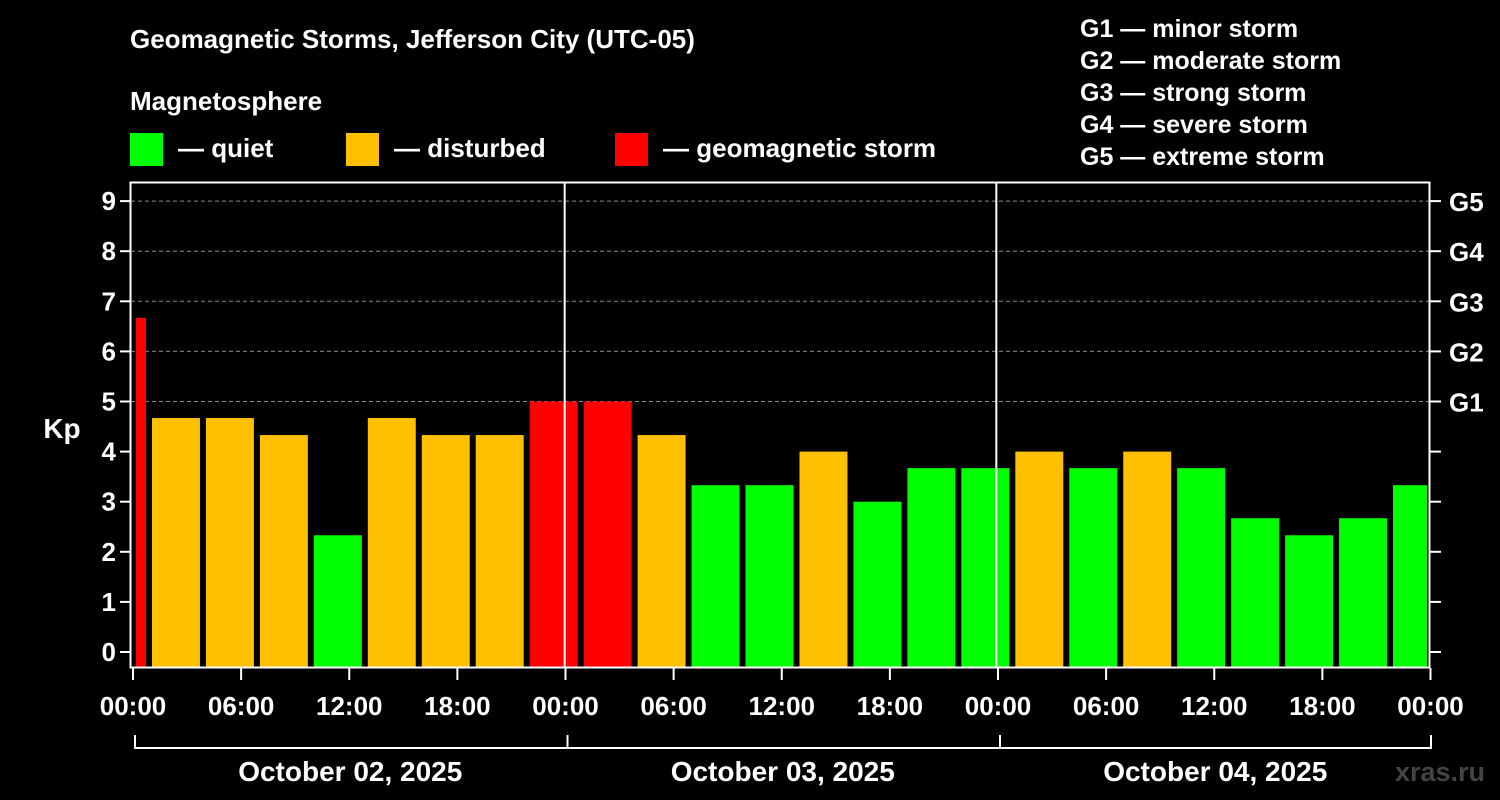 Image resolution: width=1500 pixels, height=800 pixels. What do you see at coordinates (1189, 29) in the screenshot?
I see `storm-scale-item: G1 — minor storm` at bounding box center [1189, 29].